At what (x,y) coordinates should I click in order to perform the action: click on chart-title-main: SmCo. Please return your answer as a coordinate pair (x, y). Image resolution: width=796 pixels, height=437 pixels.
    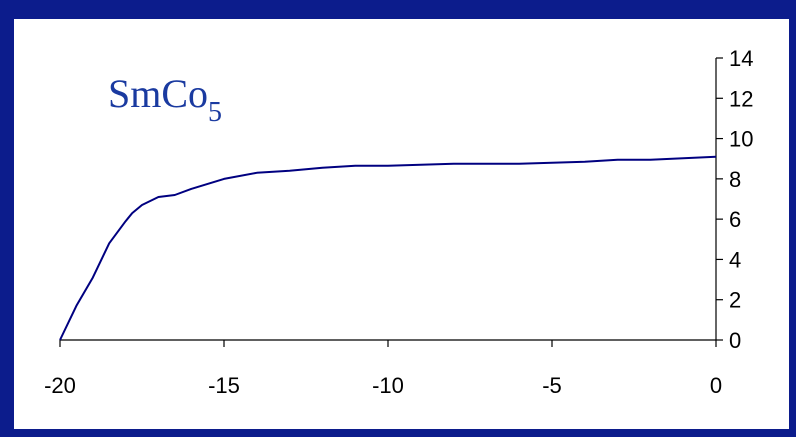
    Looking at the image, I should click on (158, 93).